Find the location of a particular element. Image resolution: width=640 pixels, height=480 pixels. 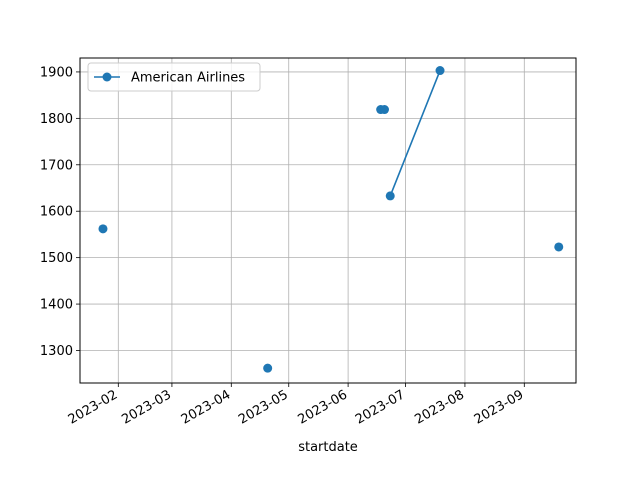

y-tick-label: 1500 is located at coordinates (56, 258).